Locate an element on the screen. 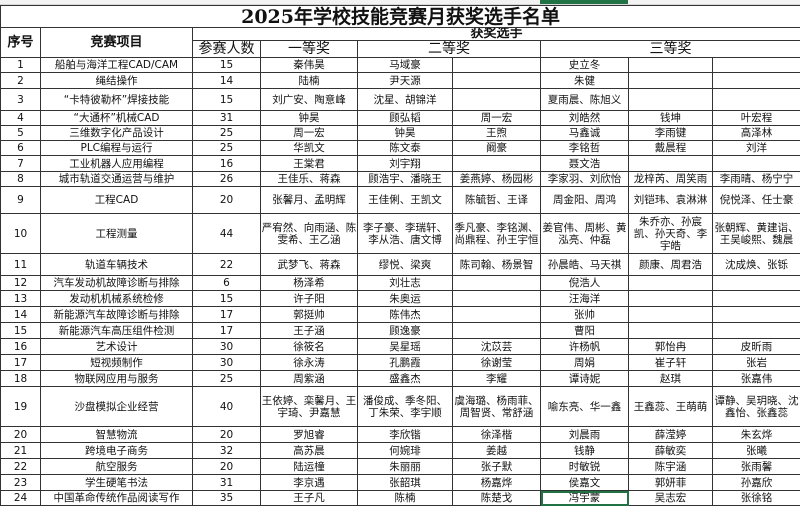 The width and height of the screenshot is (800, 510). row-number-cell: 12 is located at coordinates (20, 283).